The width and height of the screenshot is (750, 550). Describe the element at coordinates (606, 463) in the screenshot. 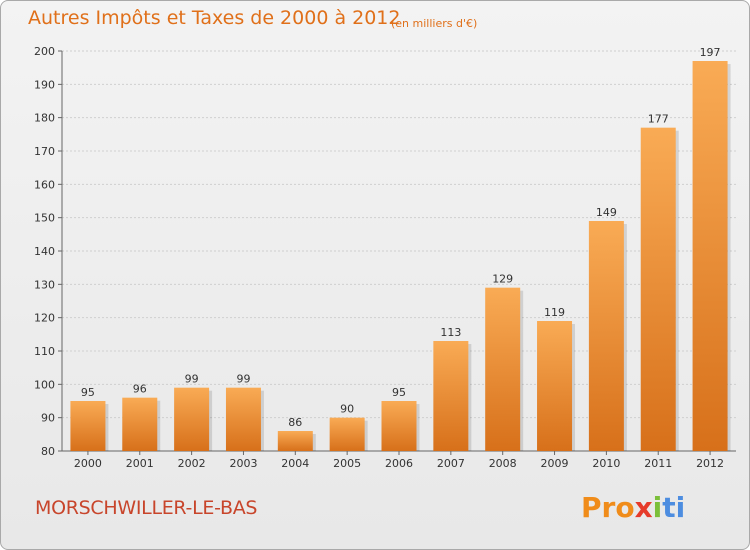

I see `x-tick-label-2010: 2010` at that location.